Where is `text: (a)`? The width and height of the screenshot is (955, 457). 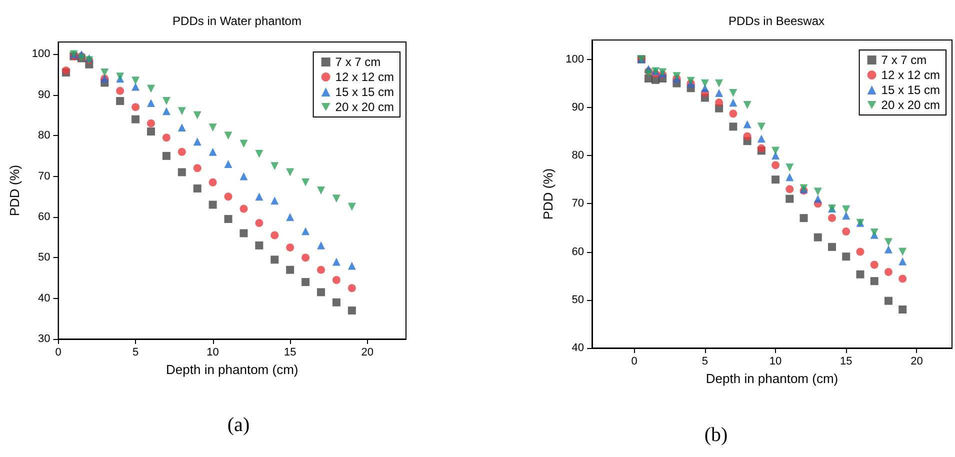 text: (a) is located at coordinates (238, 425).